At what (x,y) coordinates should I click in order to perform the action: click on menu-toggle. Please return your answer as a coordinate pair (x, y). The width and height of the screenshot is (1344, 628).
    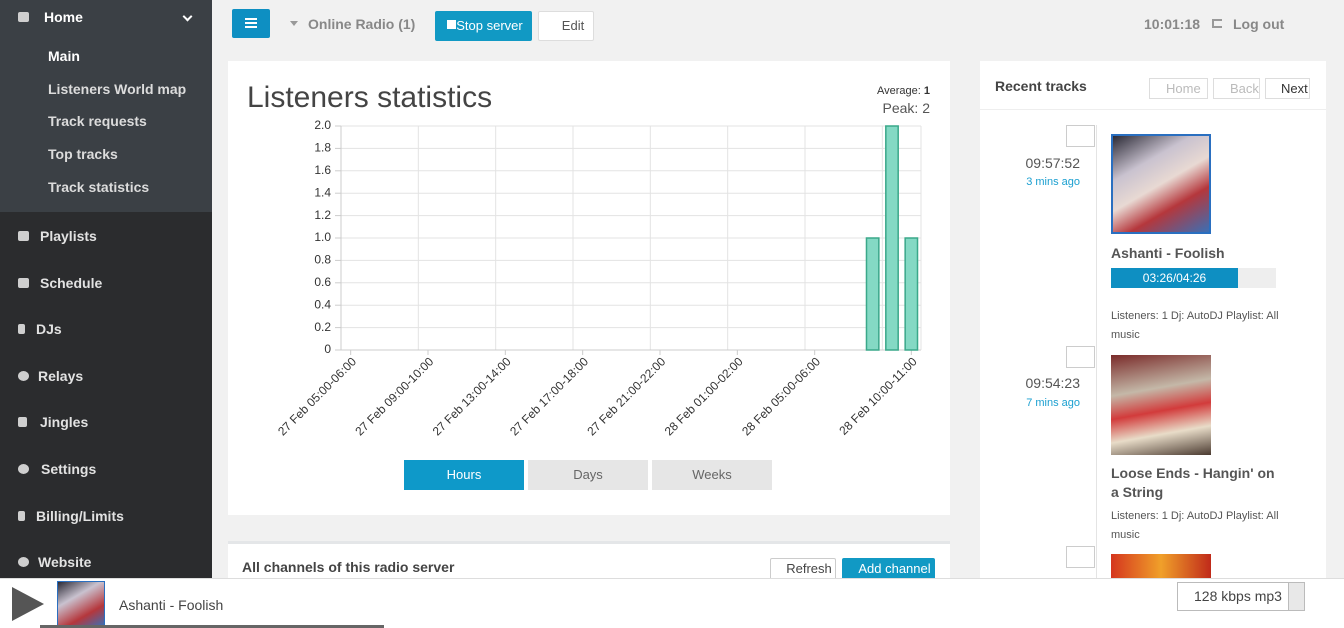
    Looking at the image, I should click on (251, 23).